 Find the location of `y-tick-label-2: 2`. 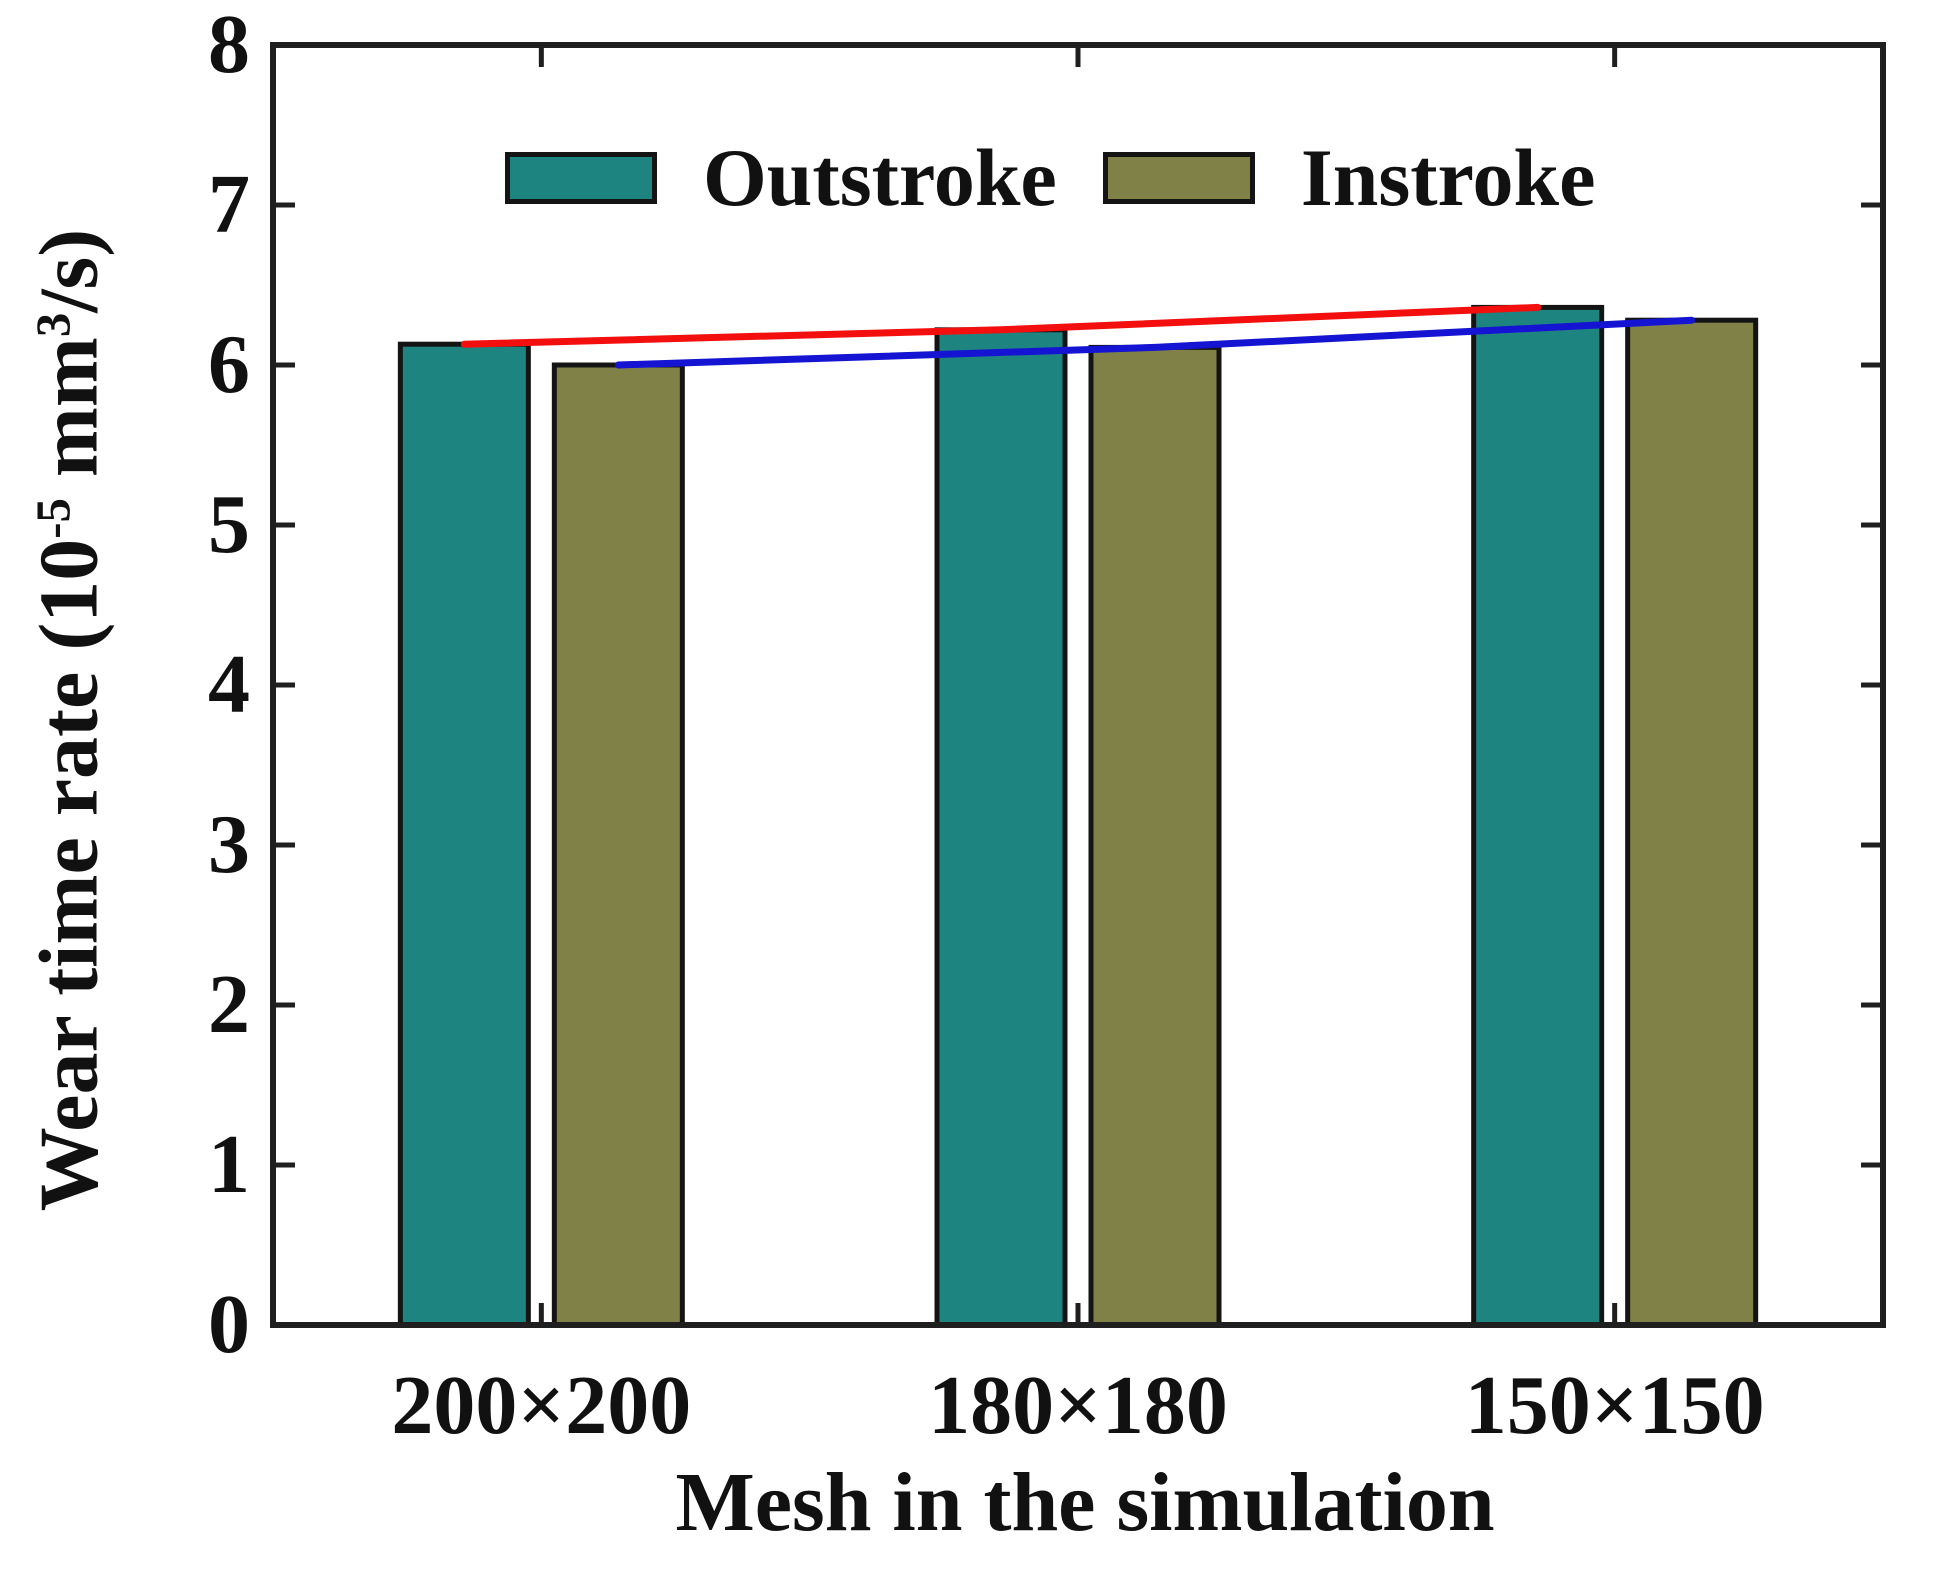

y-tick-label-2: 2 is located at coordinates (229, 1004).